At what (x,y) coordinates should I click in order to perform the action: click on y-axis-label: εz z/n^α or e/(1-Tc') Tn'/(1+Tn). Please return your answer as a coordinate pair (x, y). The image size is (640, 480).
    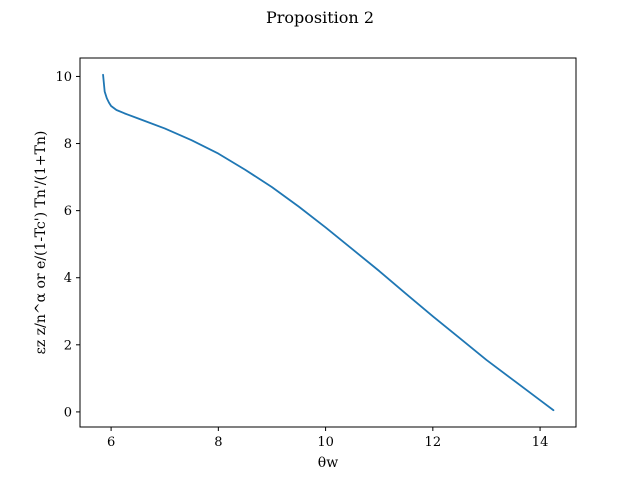
    Looking at the image, I should click on (41, 243).